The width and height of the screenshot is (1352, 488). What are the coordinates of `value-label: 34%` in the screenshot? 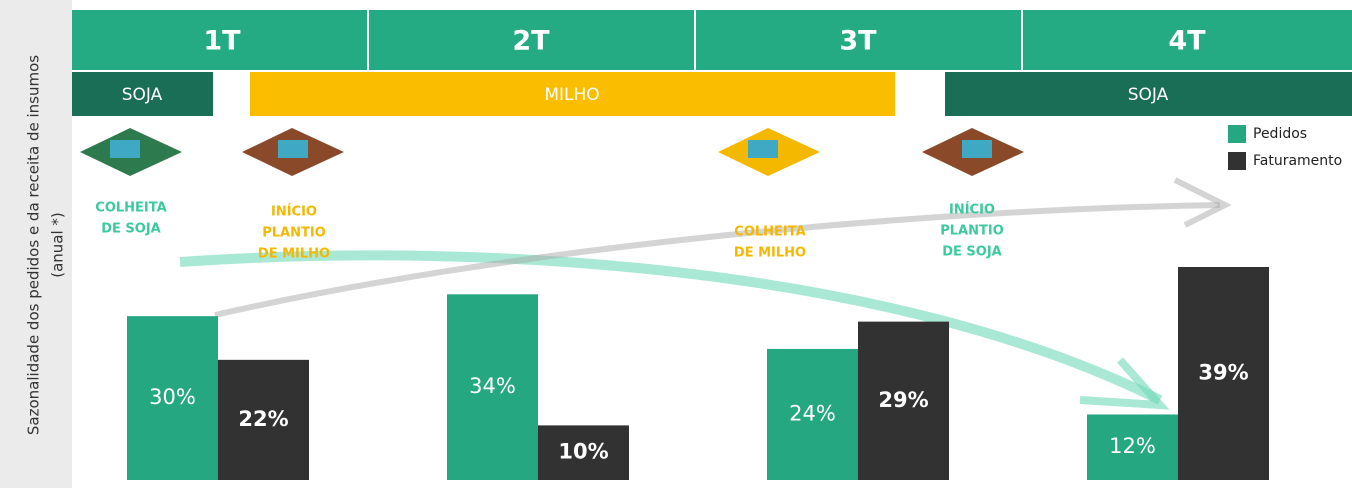 It's located at (492, 386).